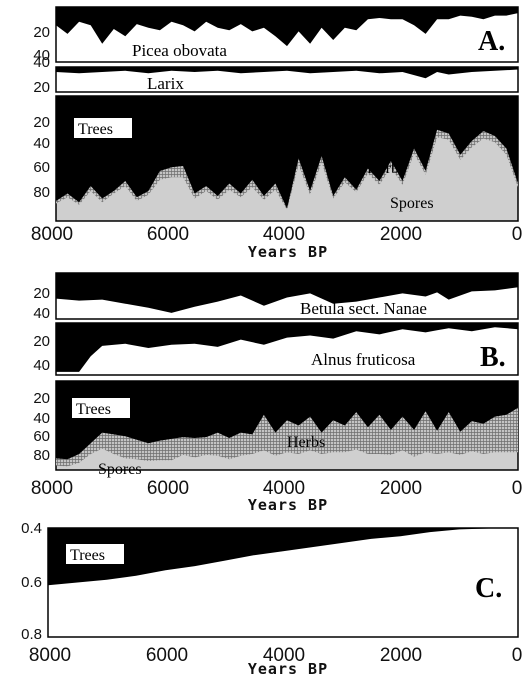  I want to click on alnus-area, so click(287, 347).